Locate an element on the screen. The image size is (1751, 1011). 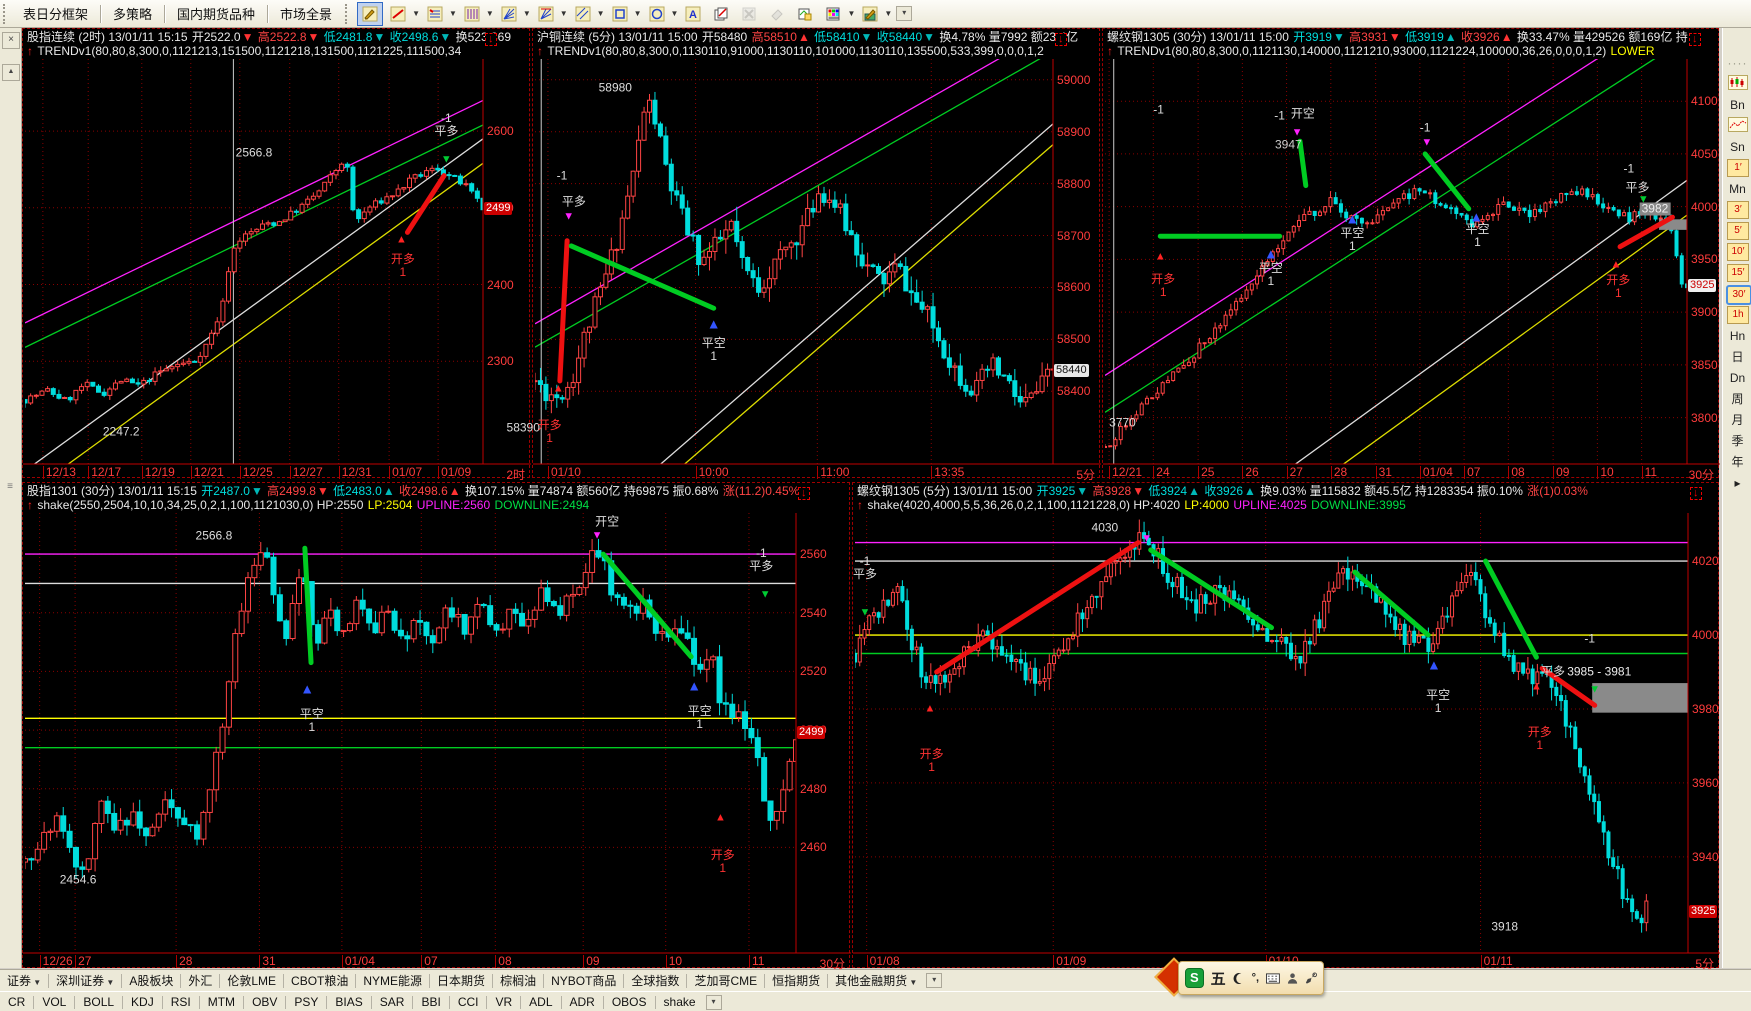
toolbar-grip is located at coordinates (6, 13).